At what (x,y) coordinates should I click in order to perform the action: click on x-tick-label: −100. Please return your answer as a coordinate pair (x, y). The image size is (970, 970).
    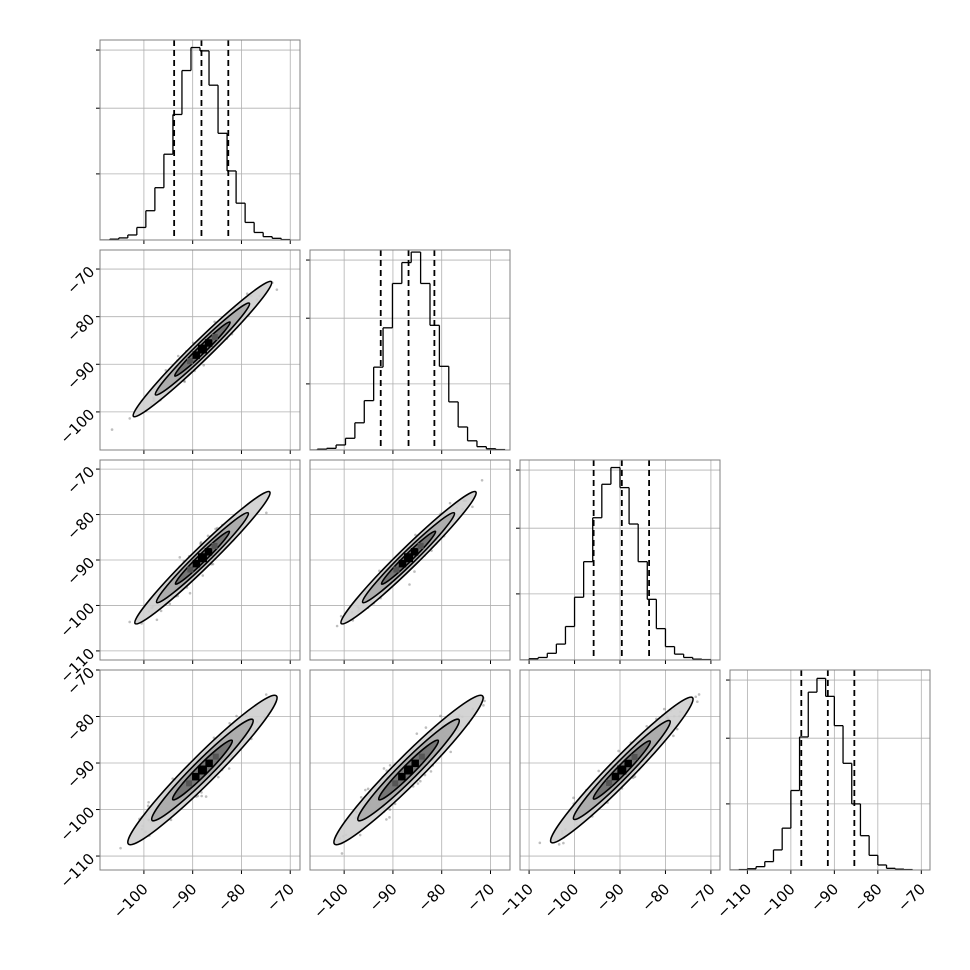
    Looking at the image, I should click on (562, 901).